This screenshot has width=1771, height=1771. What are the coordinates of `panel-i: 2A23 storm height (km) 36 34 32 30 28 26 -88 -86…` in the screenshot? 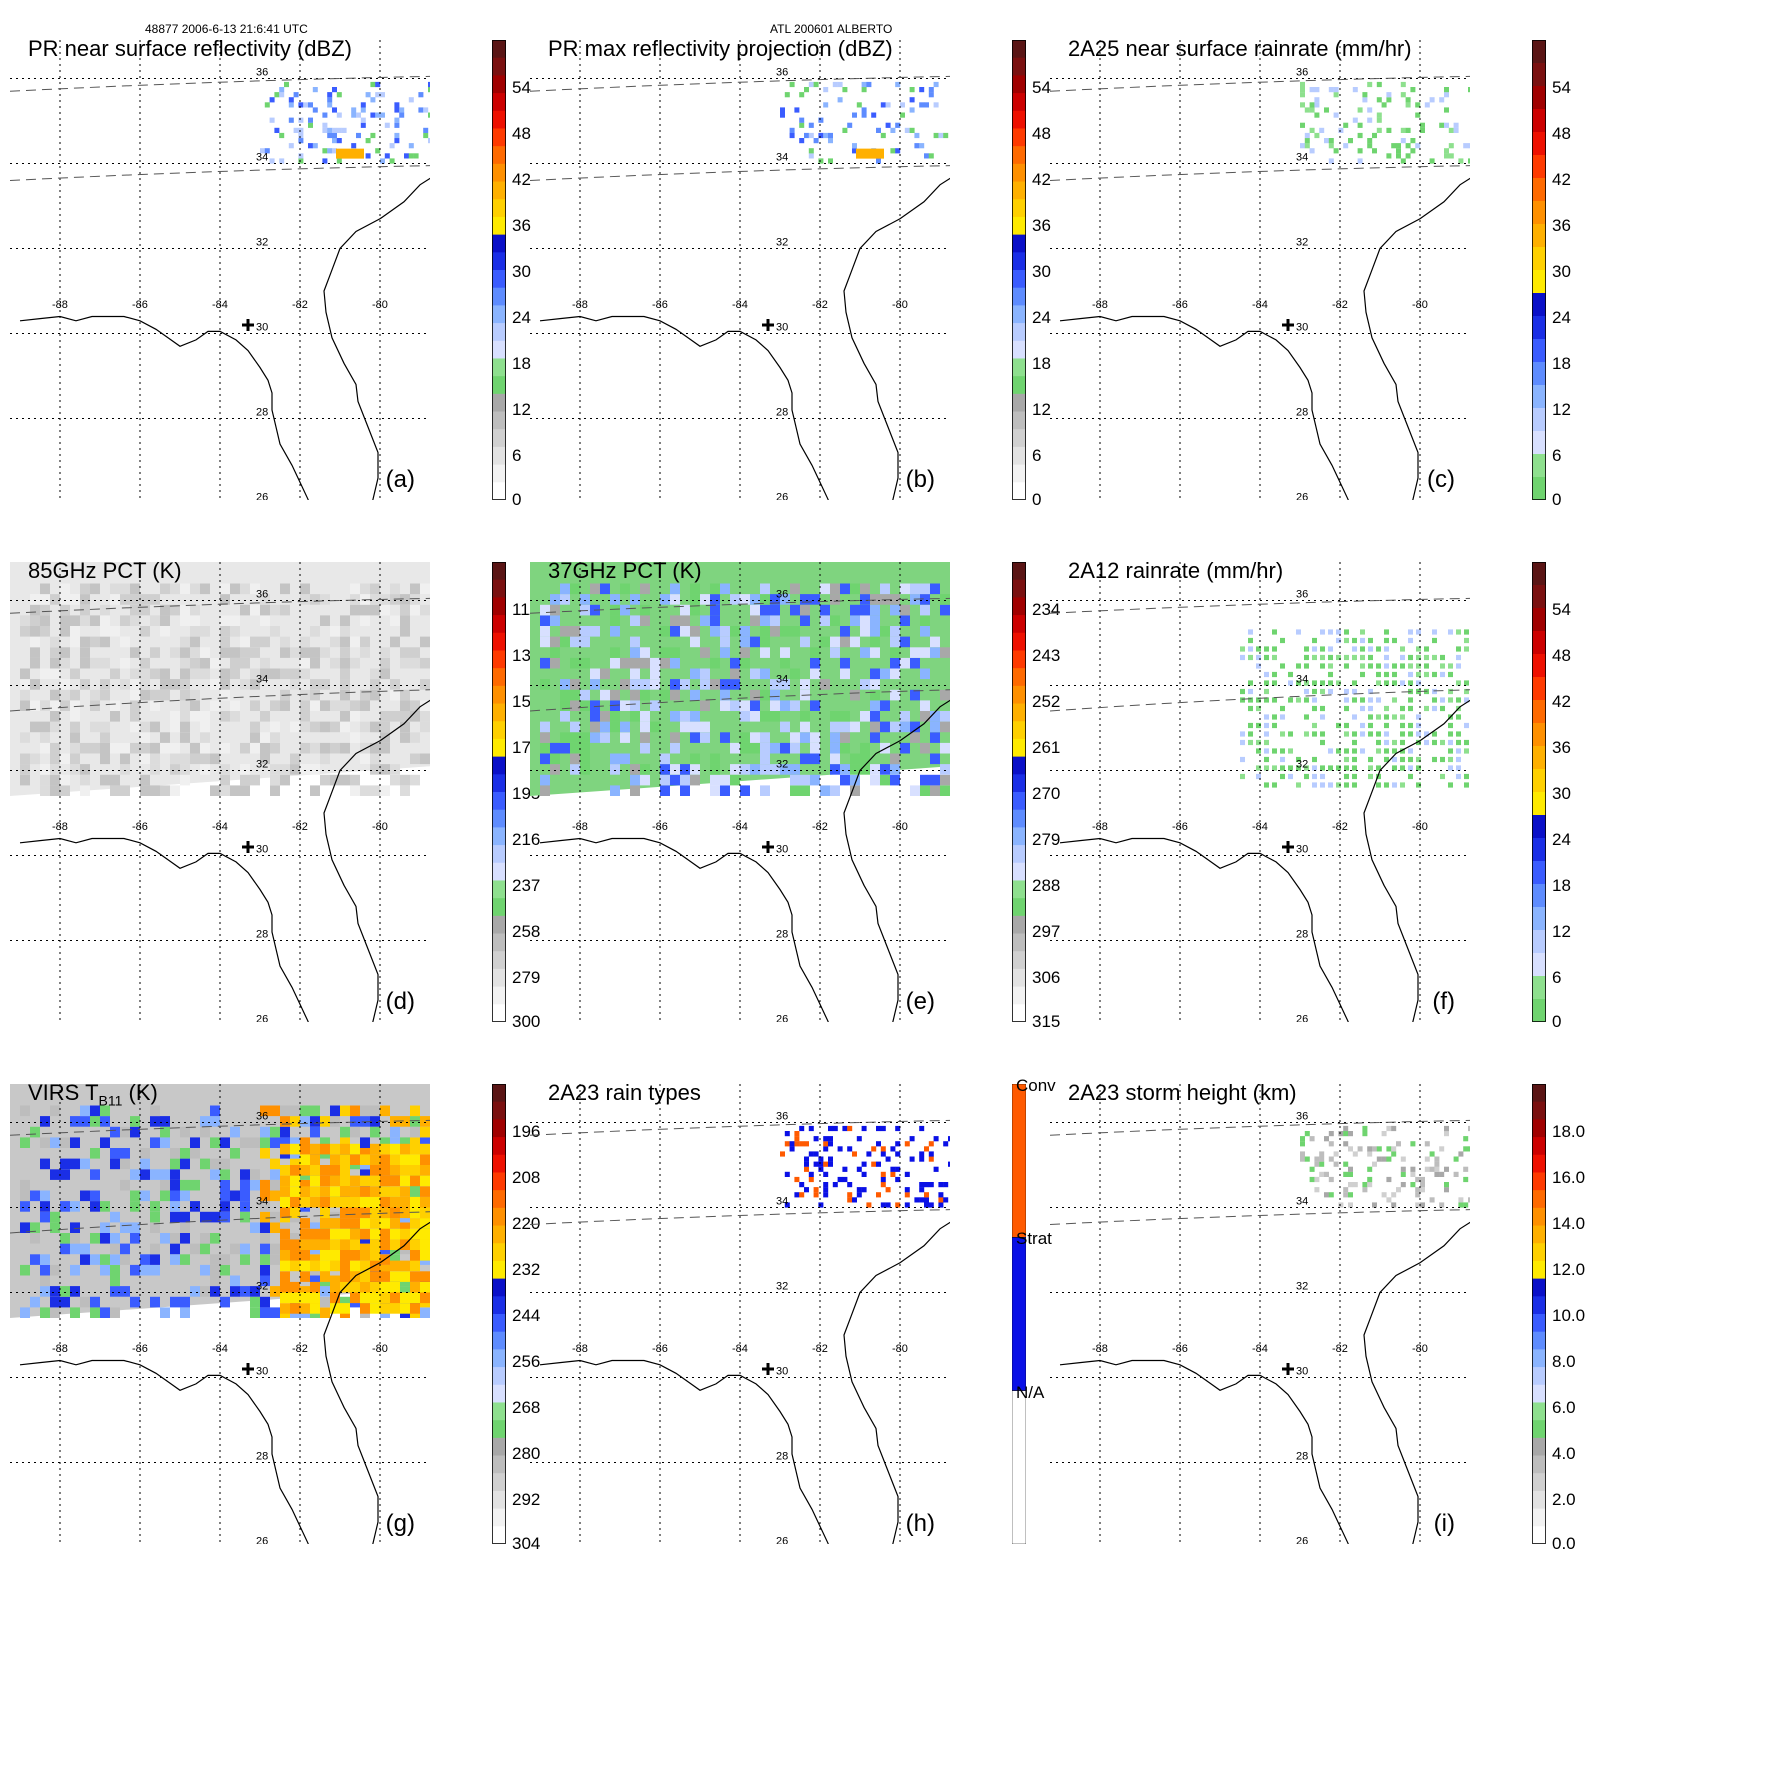 It's located at (1312, 1304).